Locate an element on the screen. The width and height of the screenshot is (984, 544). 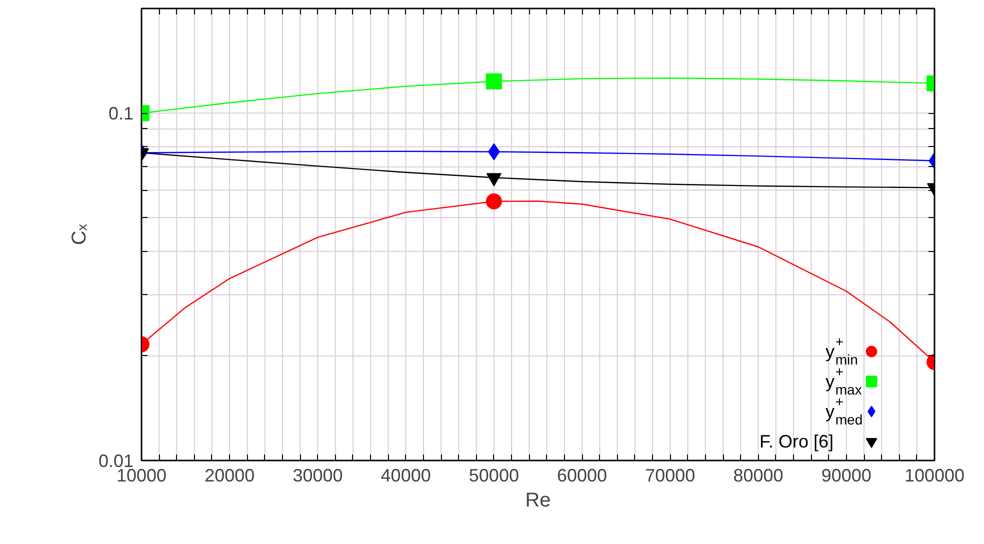
x-tick-label: 10000 is located at coordinates (141, 476).